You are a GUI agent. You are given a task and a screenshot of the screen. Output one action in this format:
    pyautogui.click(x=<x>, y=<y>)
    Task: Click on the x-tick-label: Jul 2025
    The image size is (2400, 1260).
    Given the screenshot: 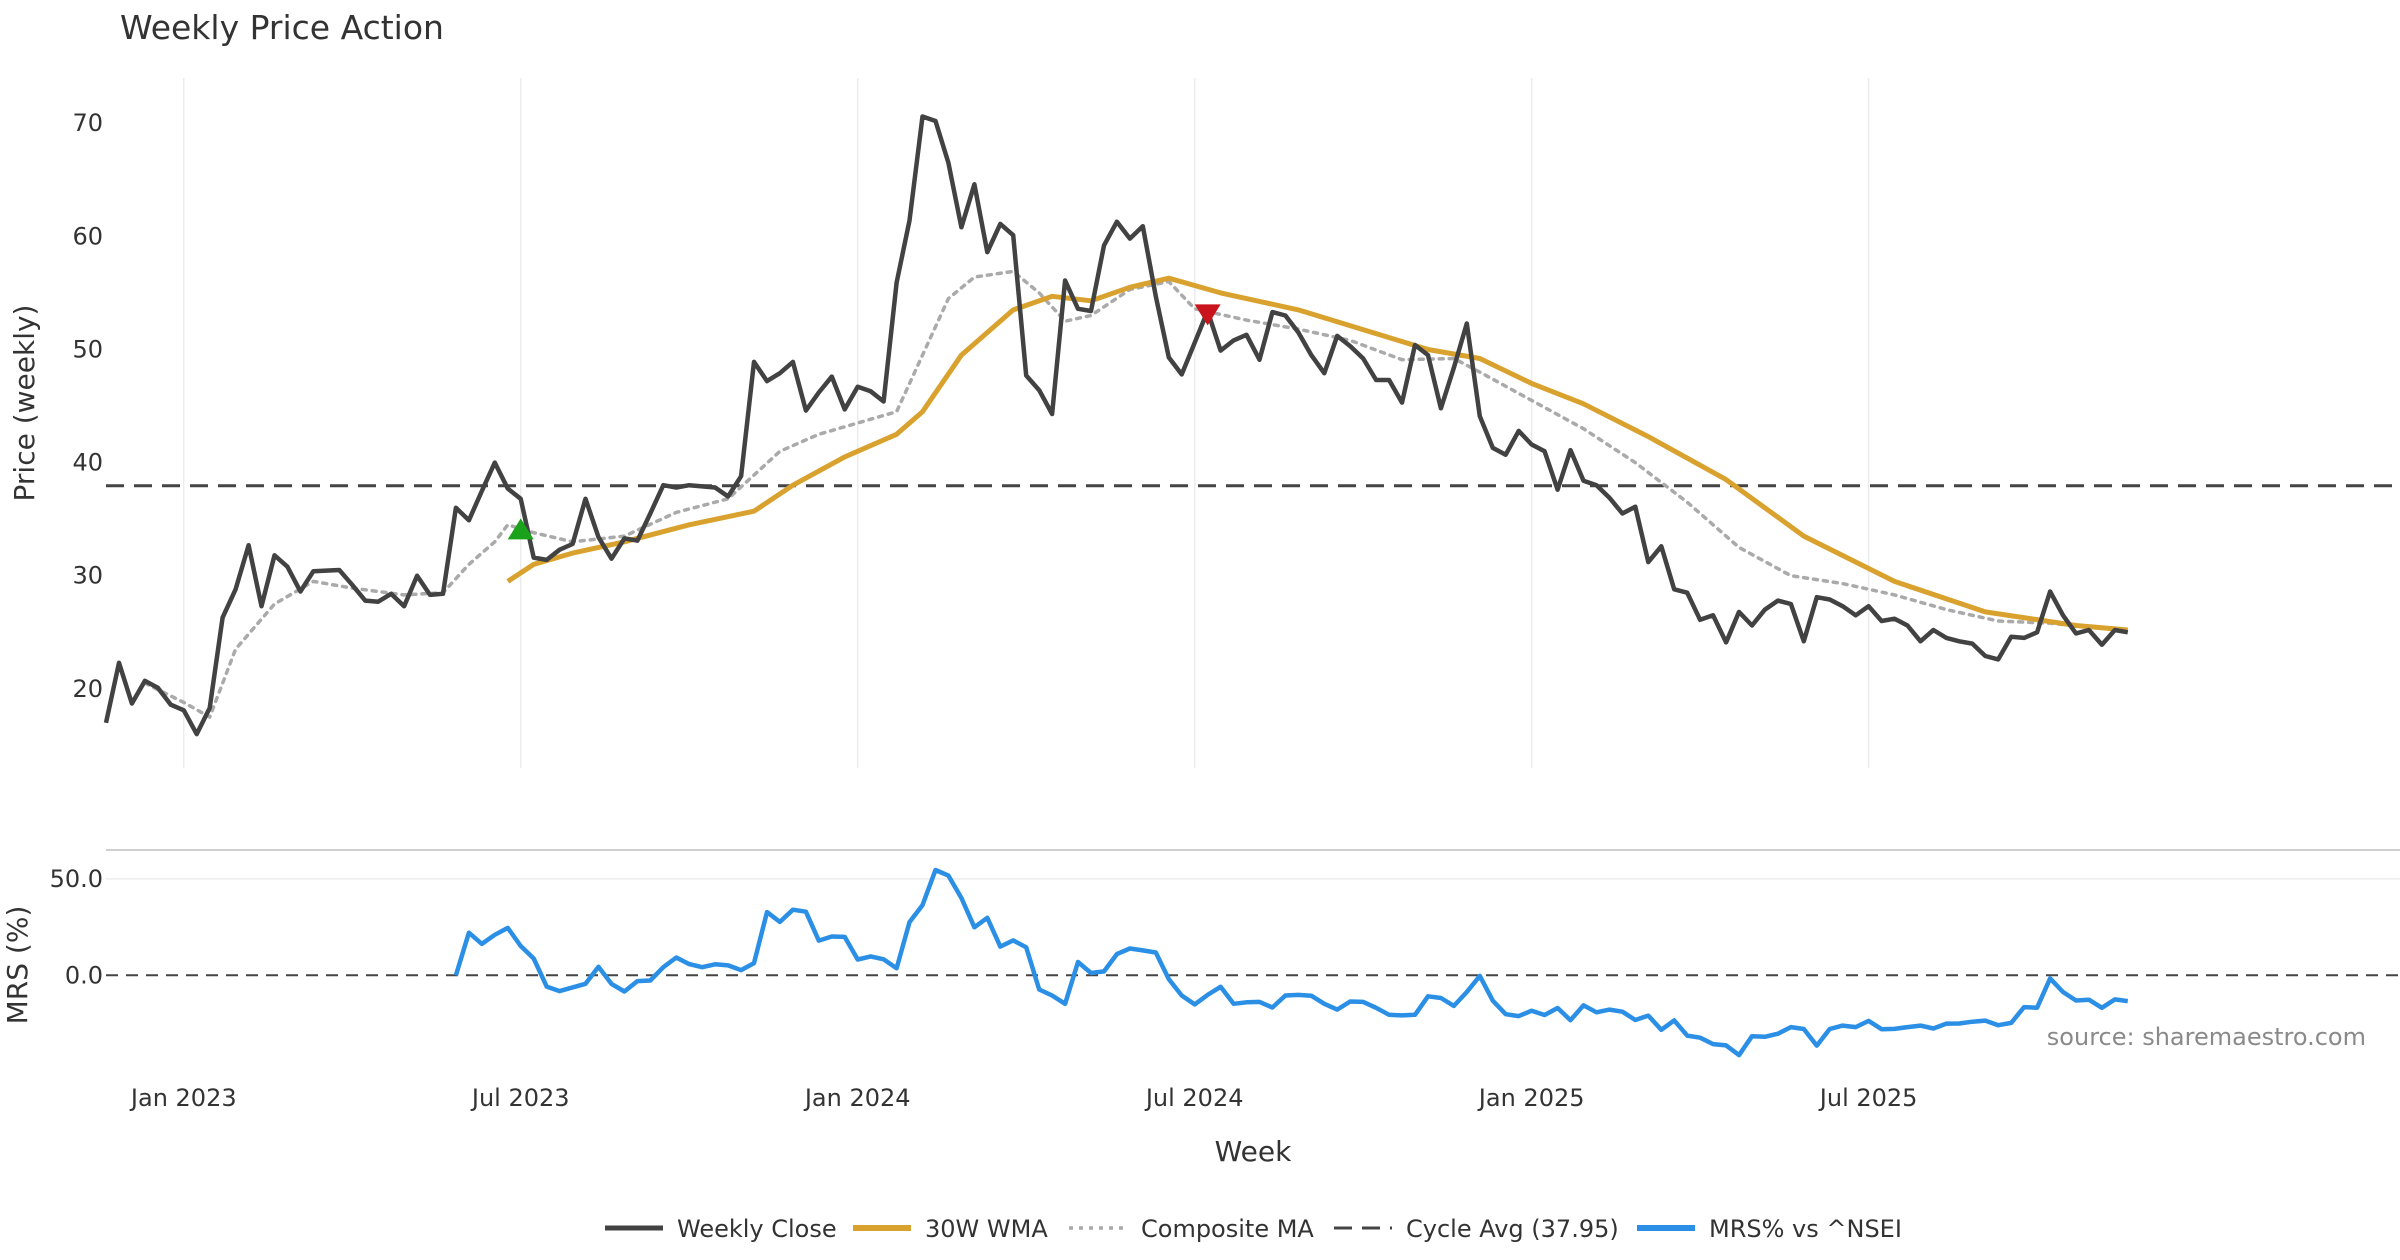 What is the action you would take?
    pyautogui.click(x=1868, y=1098)
    